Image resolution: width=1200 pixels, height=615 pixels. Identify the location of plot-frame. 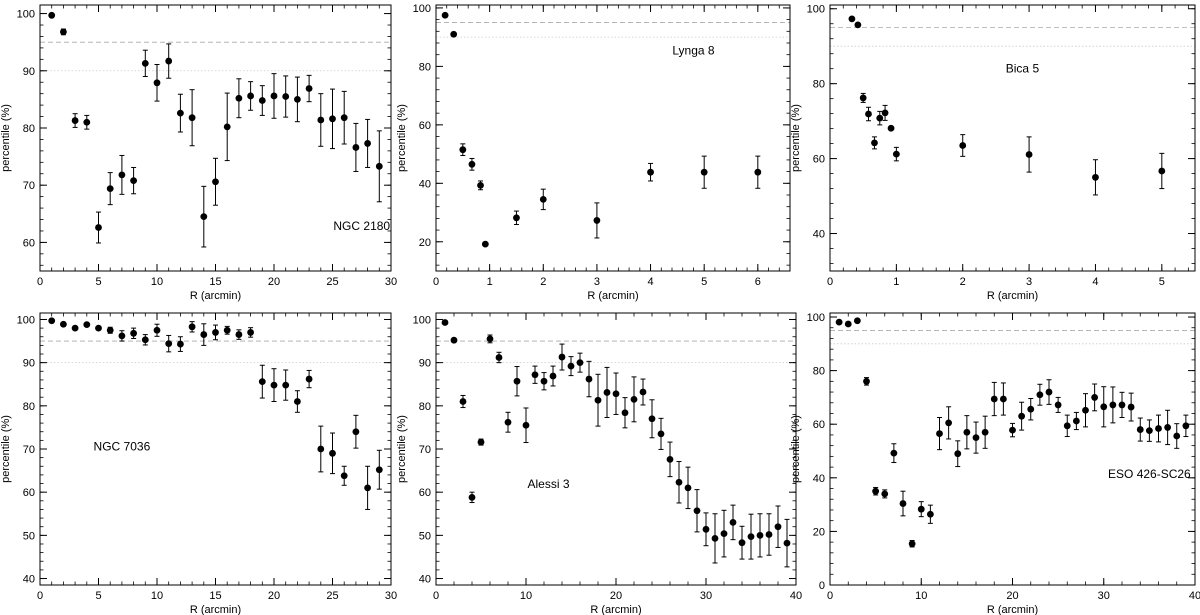
(613, 138).